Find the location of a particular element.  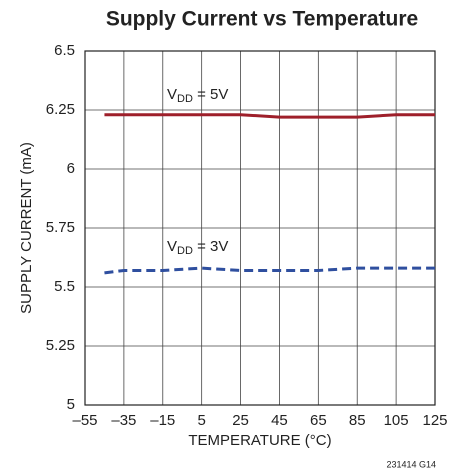

y-tick-label: 6.25 is located at coordinates (60, 109).